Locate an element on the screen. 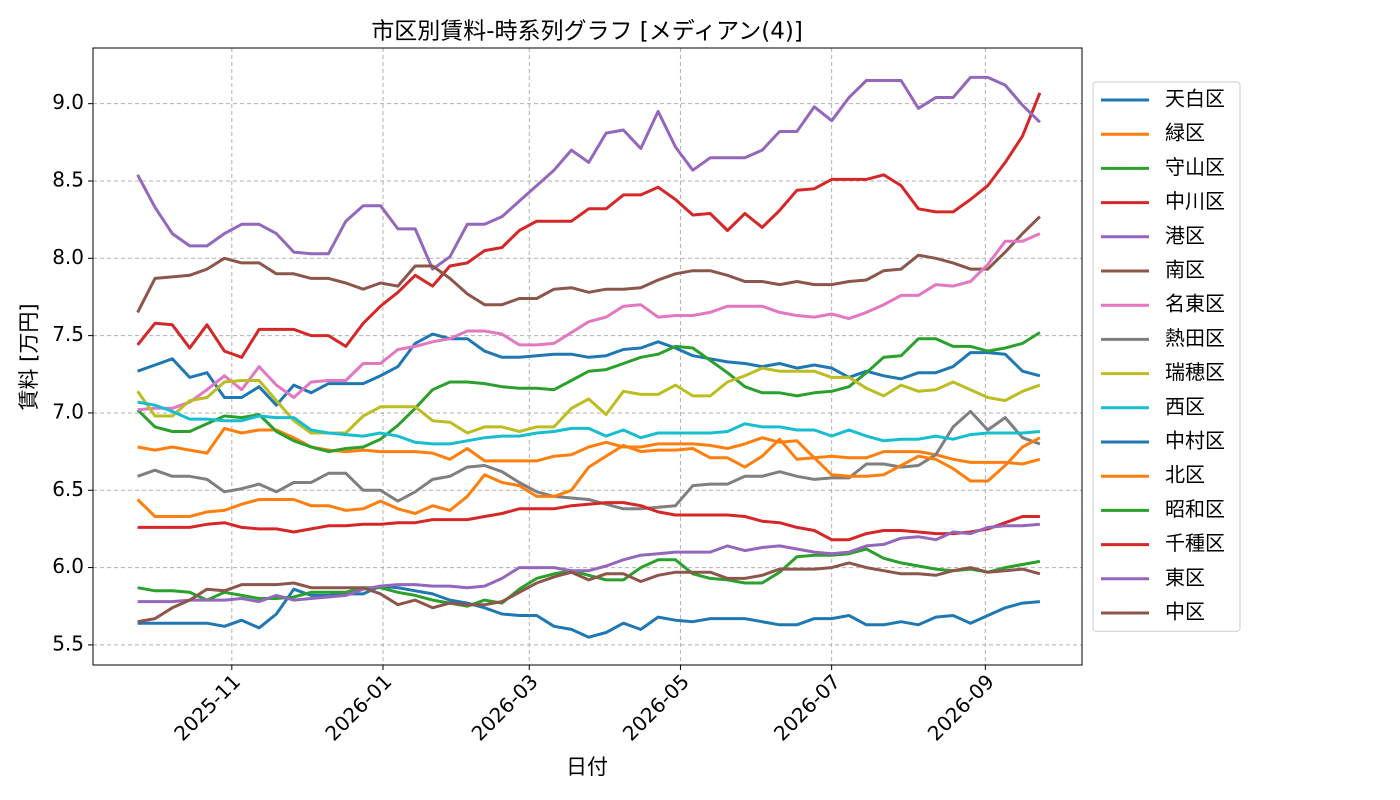 This screenshot has height=800, width=1400. legend-label: 守山区 is located at coordinates (1195, 167).